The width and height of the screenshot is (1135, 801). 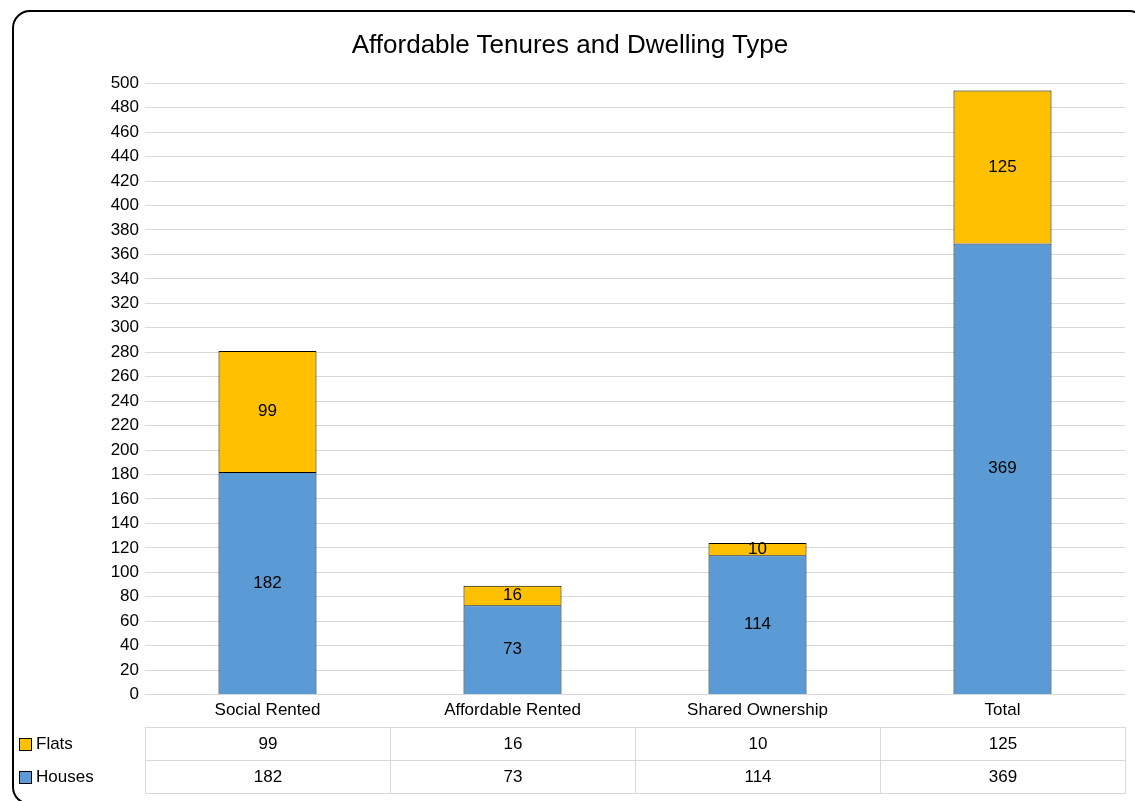 What do you see at coordinates (129, 669) in the screenshot?
I see `y-tick-label: 20` at bounding box center [129, 669].